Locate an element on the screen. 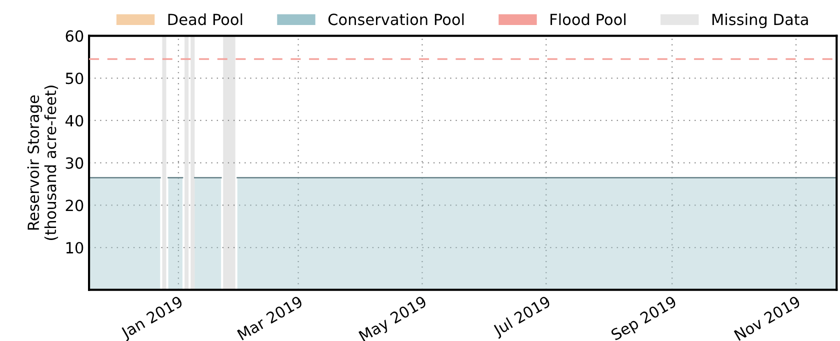 This screenshot has width=840, height=341. y-tick-label: 60 is located at coordinates (75, 36).